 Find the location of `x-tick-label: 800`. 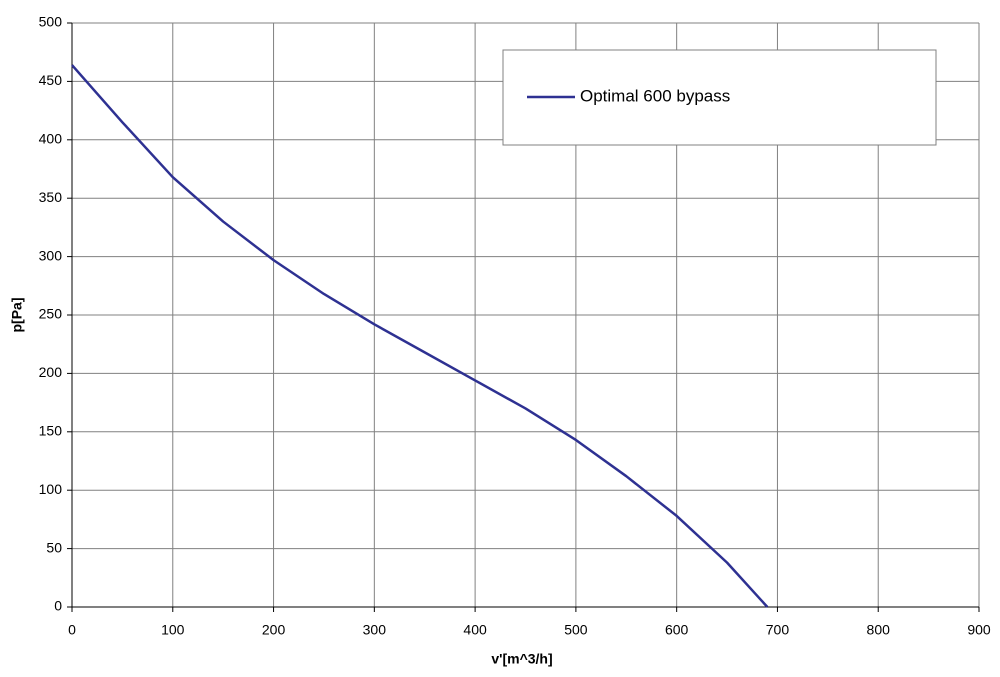

x-tick-label: 800 is located at coordinates (879, 630).